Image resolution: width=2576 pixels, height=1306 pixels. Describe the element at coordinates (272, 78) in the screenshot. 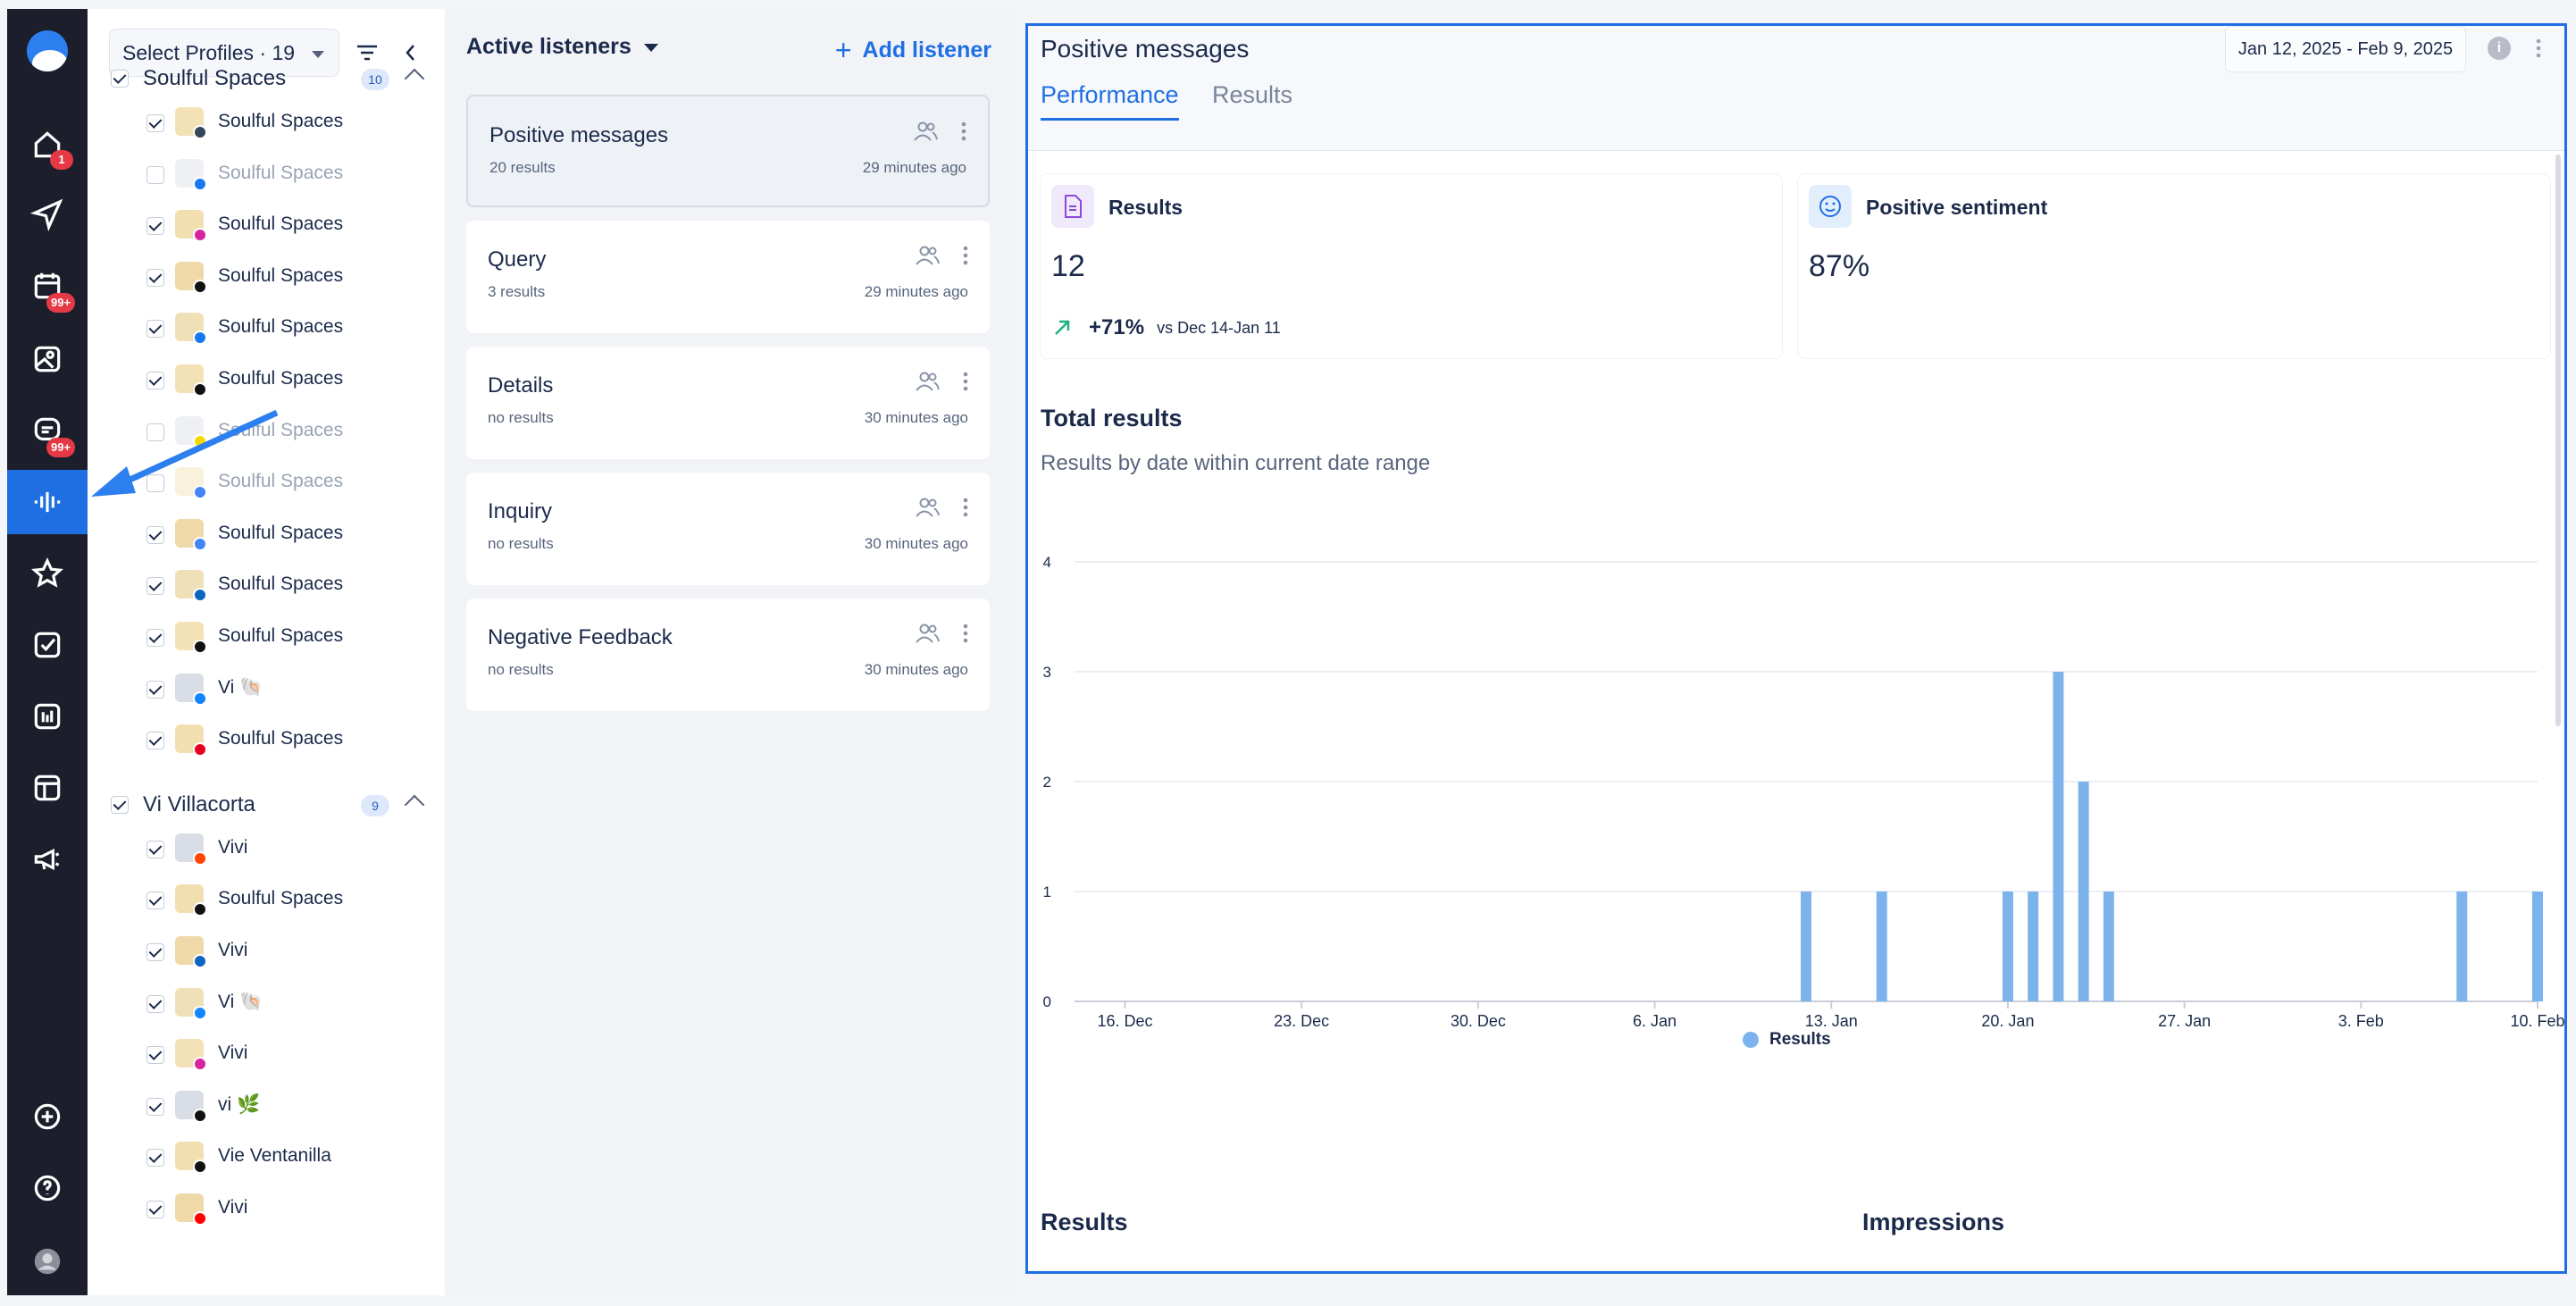

I see `profile-group-header: Soulful Spaces 10` at that location.